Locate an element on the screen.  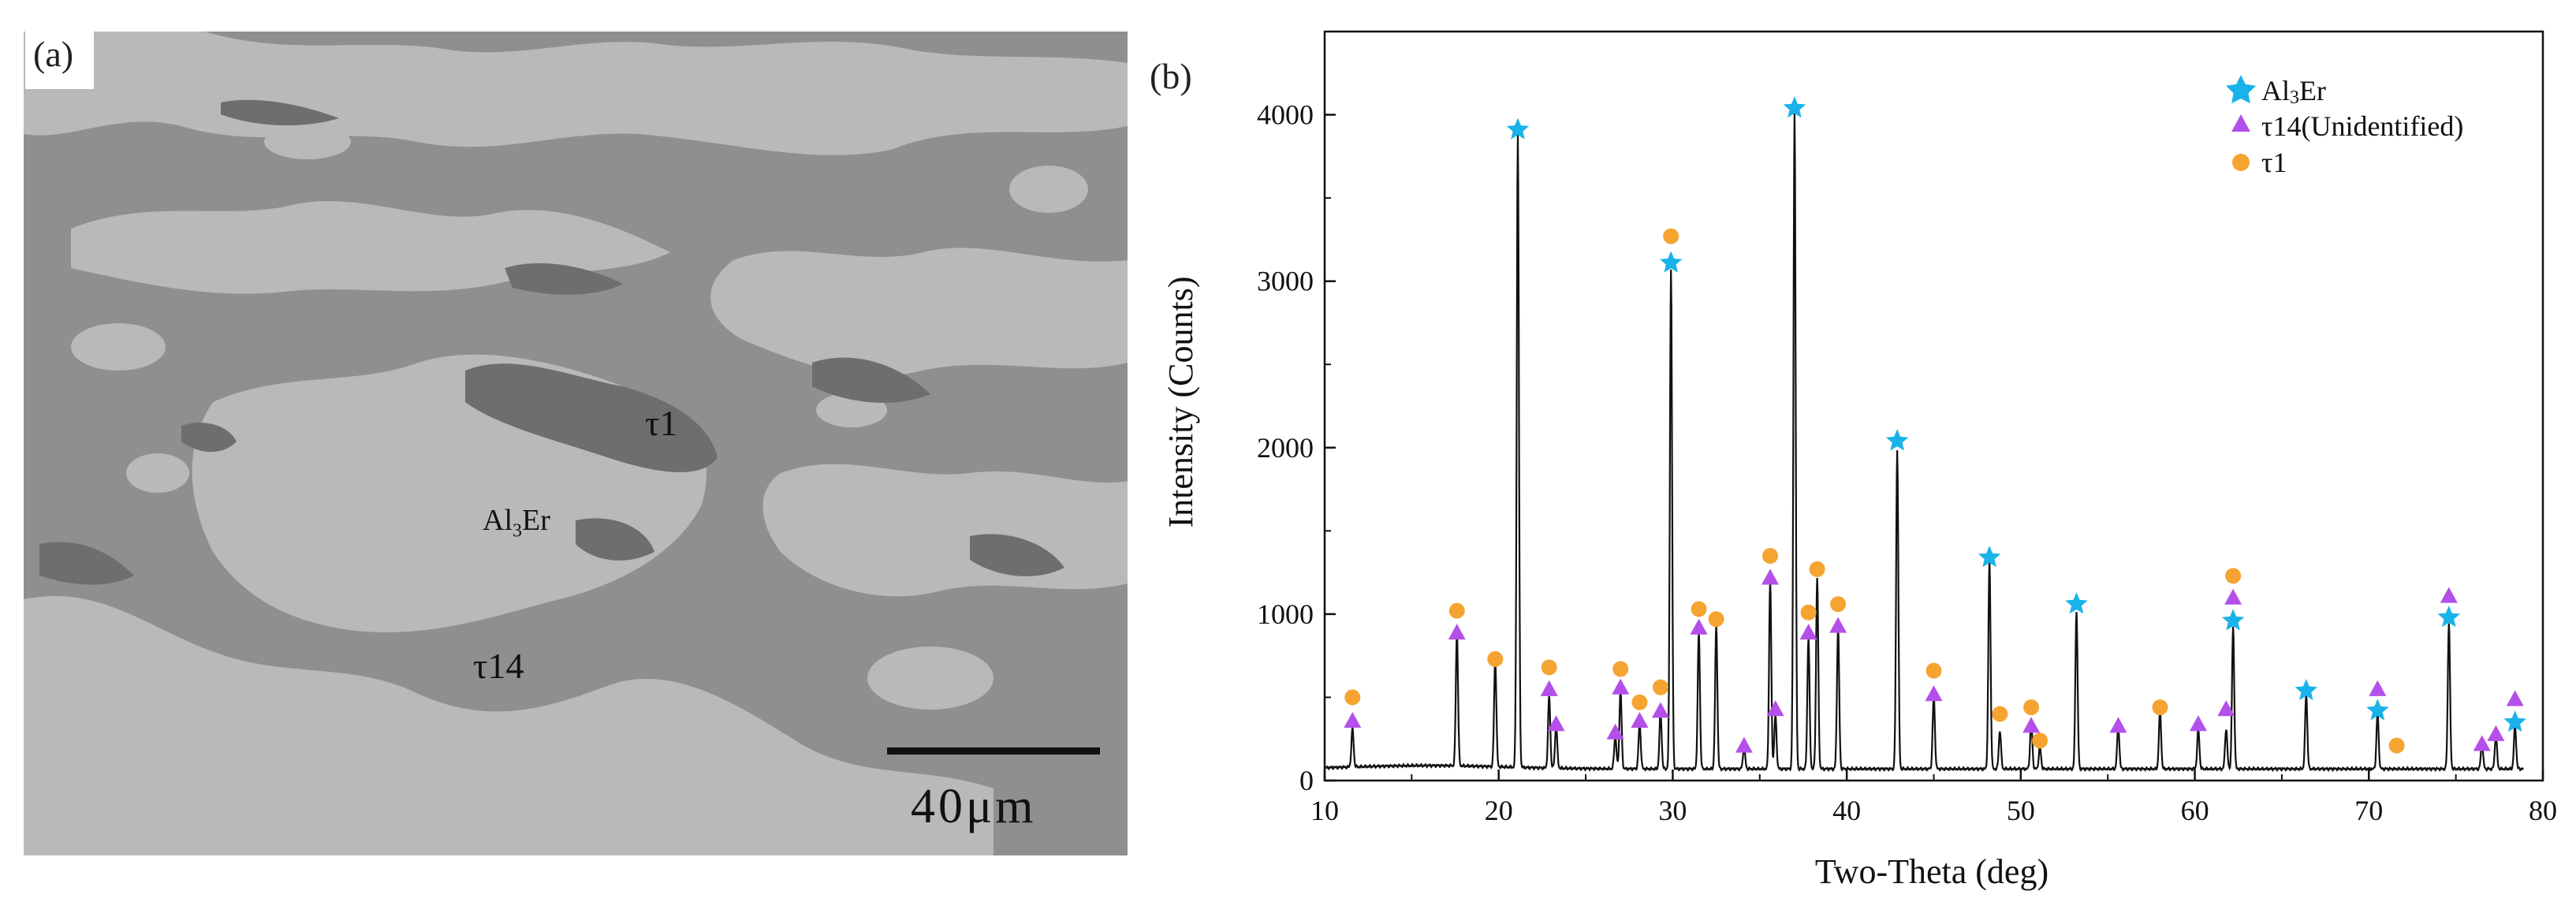
x-tick-label: 80 is located at coordinates (2543, 810).